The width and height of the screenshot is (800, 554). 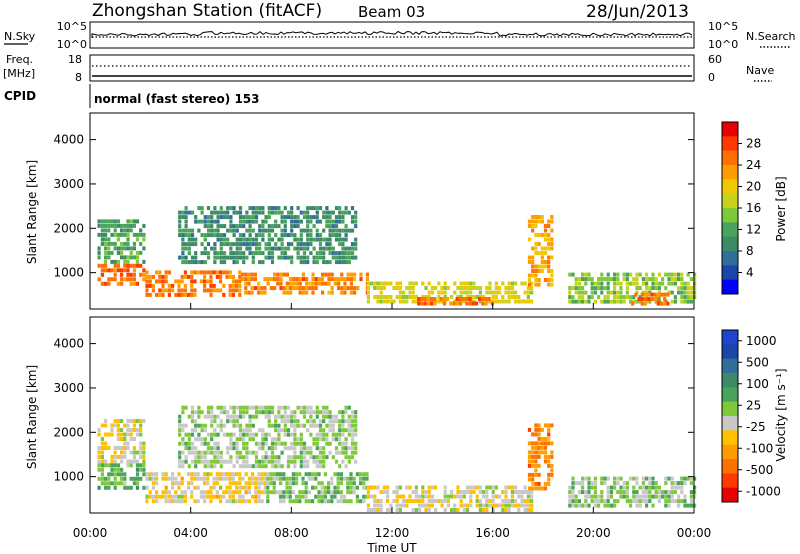 What do you see at coordinates (20, 36) in the screenshot?
I see `nsky-label: N.Sky` at bounding box center [20, 36].